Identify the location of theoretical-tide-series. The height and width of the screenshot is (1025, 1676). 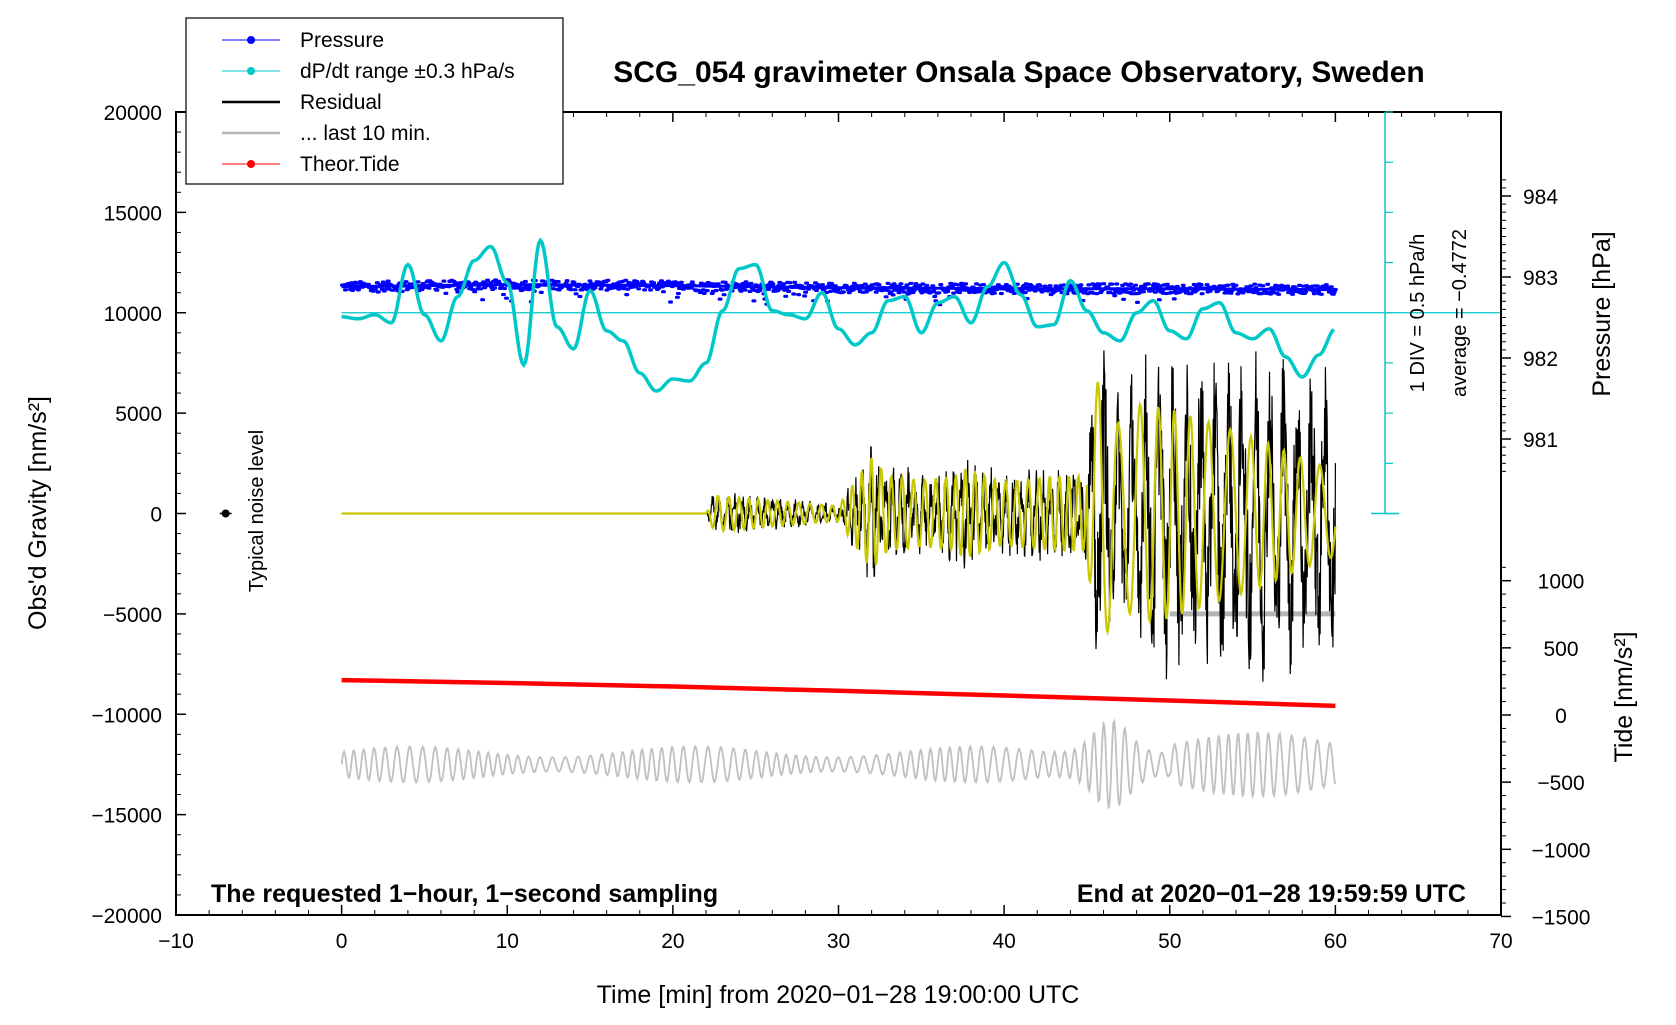
(838, 693).